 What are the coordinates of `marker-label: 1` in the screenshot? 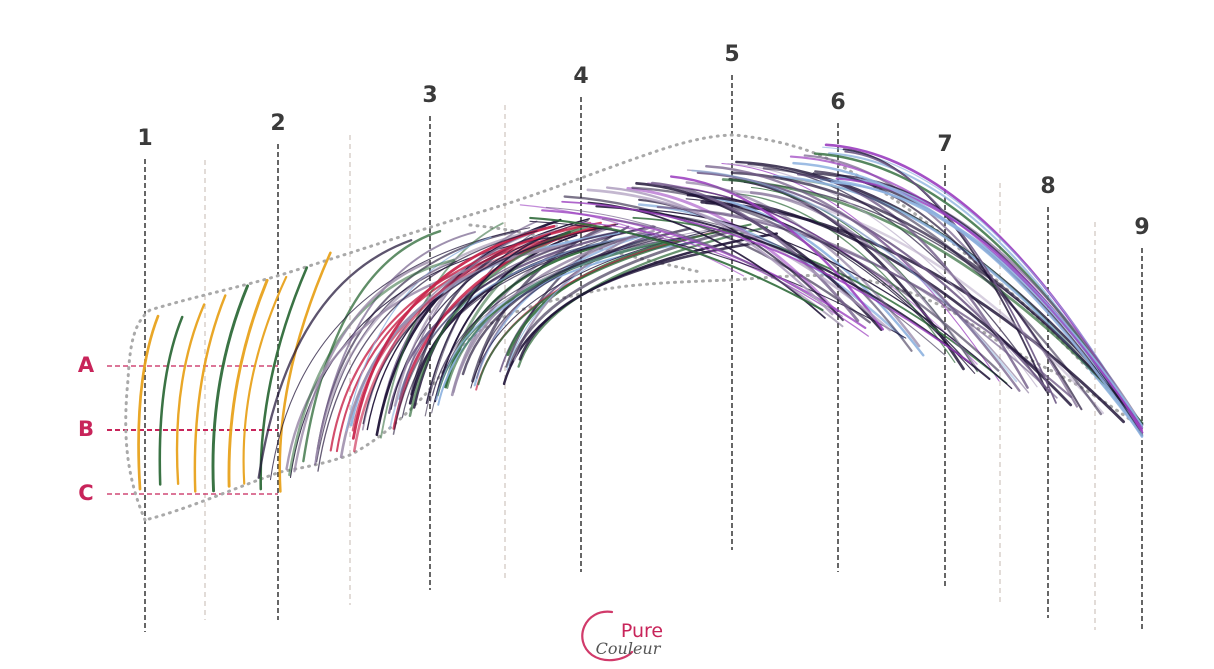 It's located at (144, 138).